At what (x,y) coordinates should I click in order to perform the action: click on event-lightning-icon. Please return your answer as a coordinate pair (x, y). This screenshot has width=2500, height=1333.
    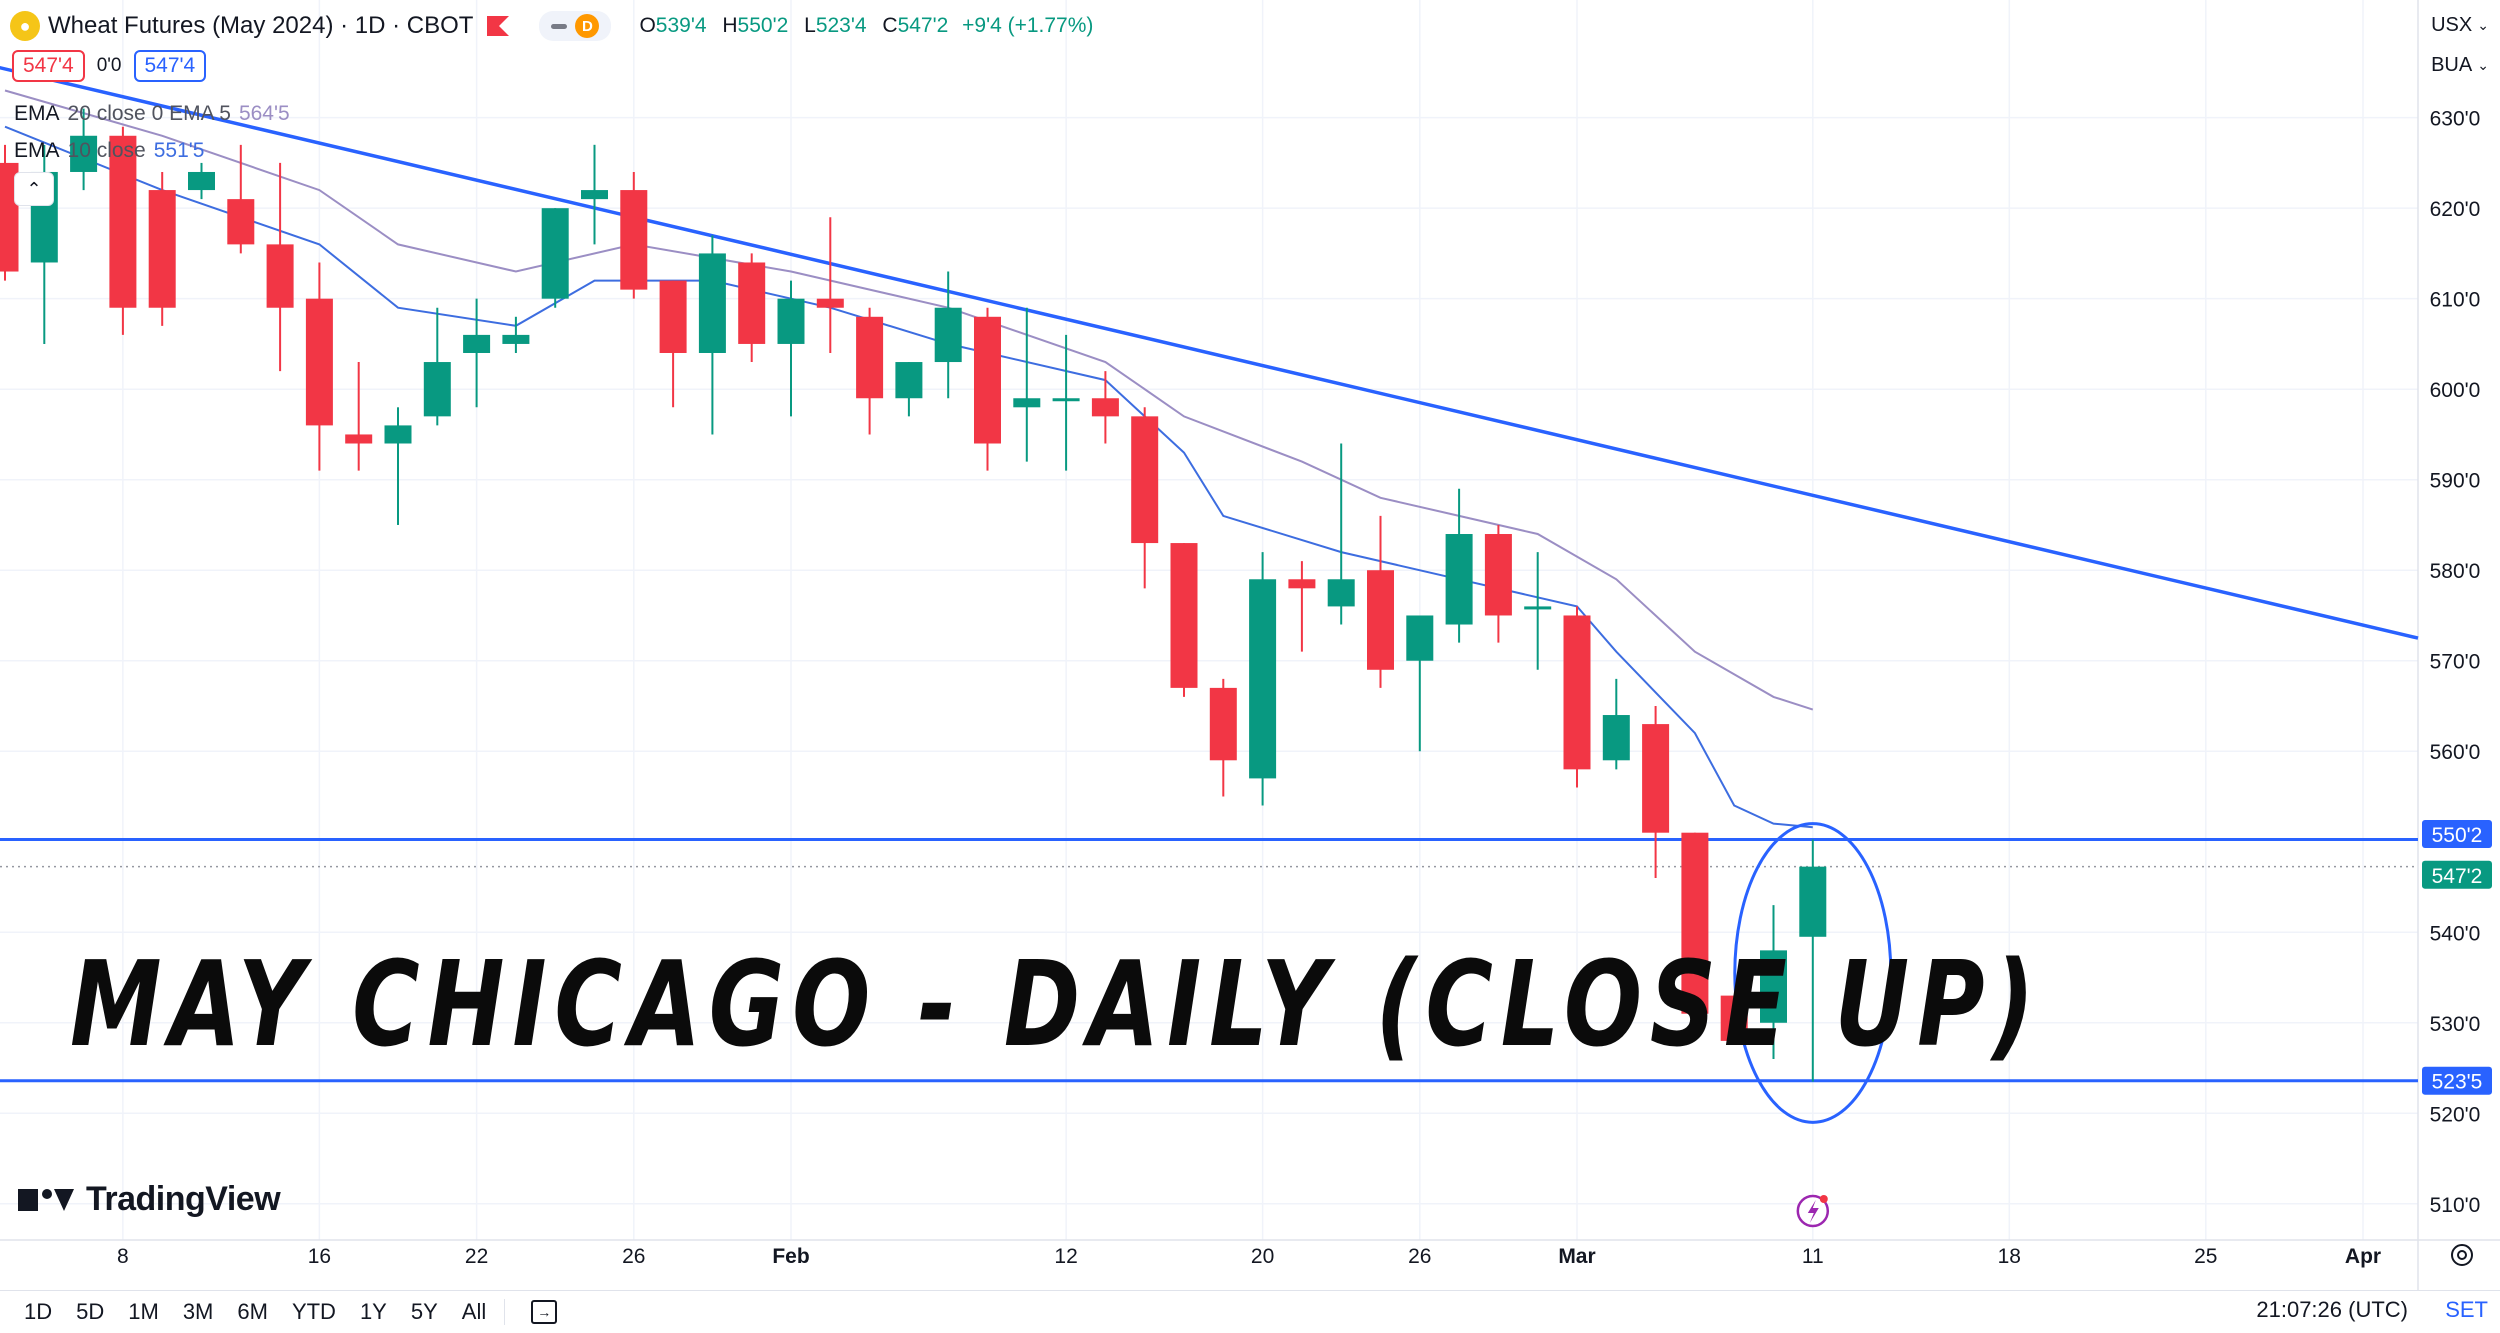
    Looking at the image, I should click on (1813, 1211).